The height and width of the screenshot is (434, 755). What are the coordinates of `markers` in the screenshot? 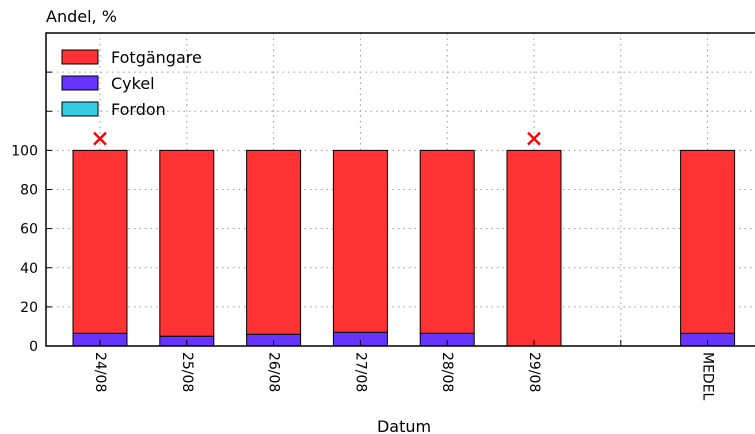 It's located at (317, 138).